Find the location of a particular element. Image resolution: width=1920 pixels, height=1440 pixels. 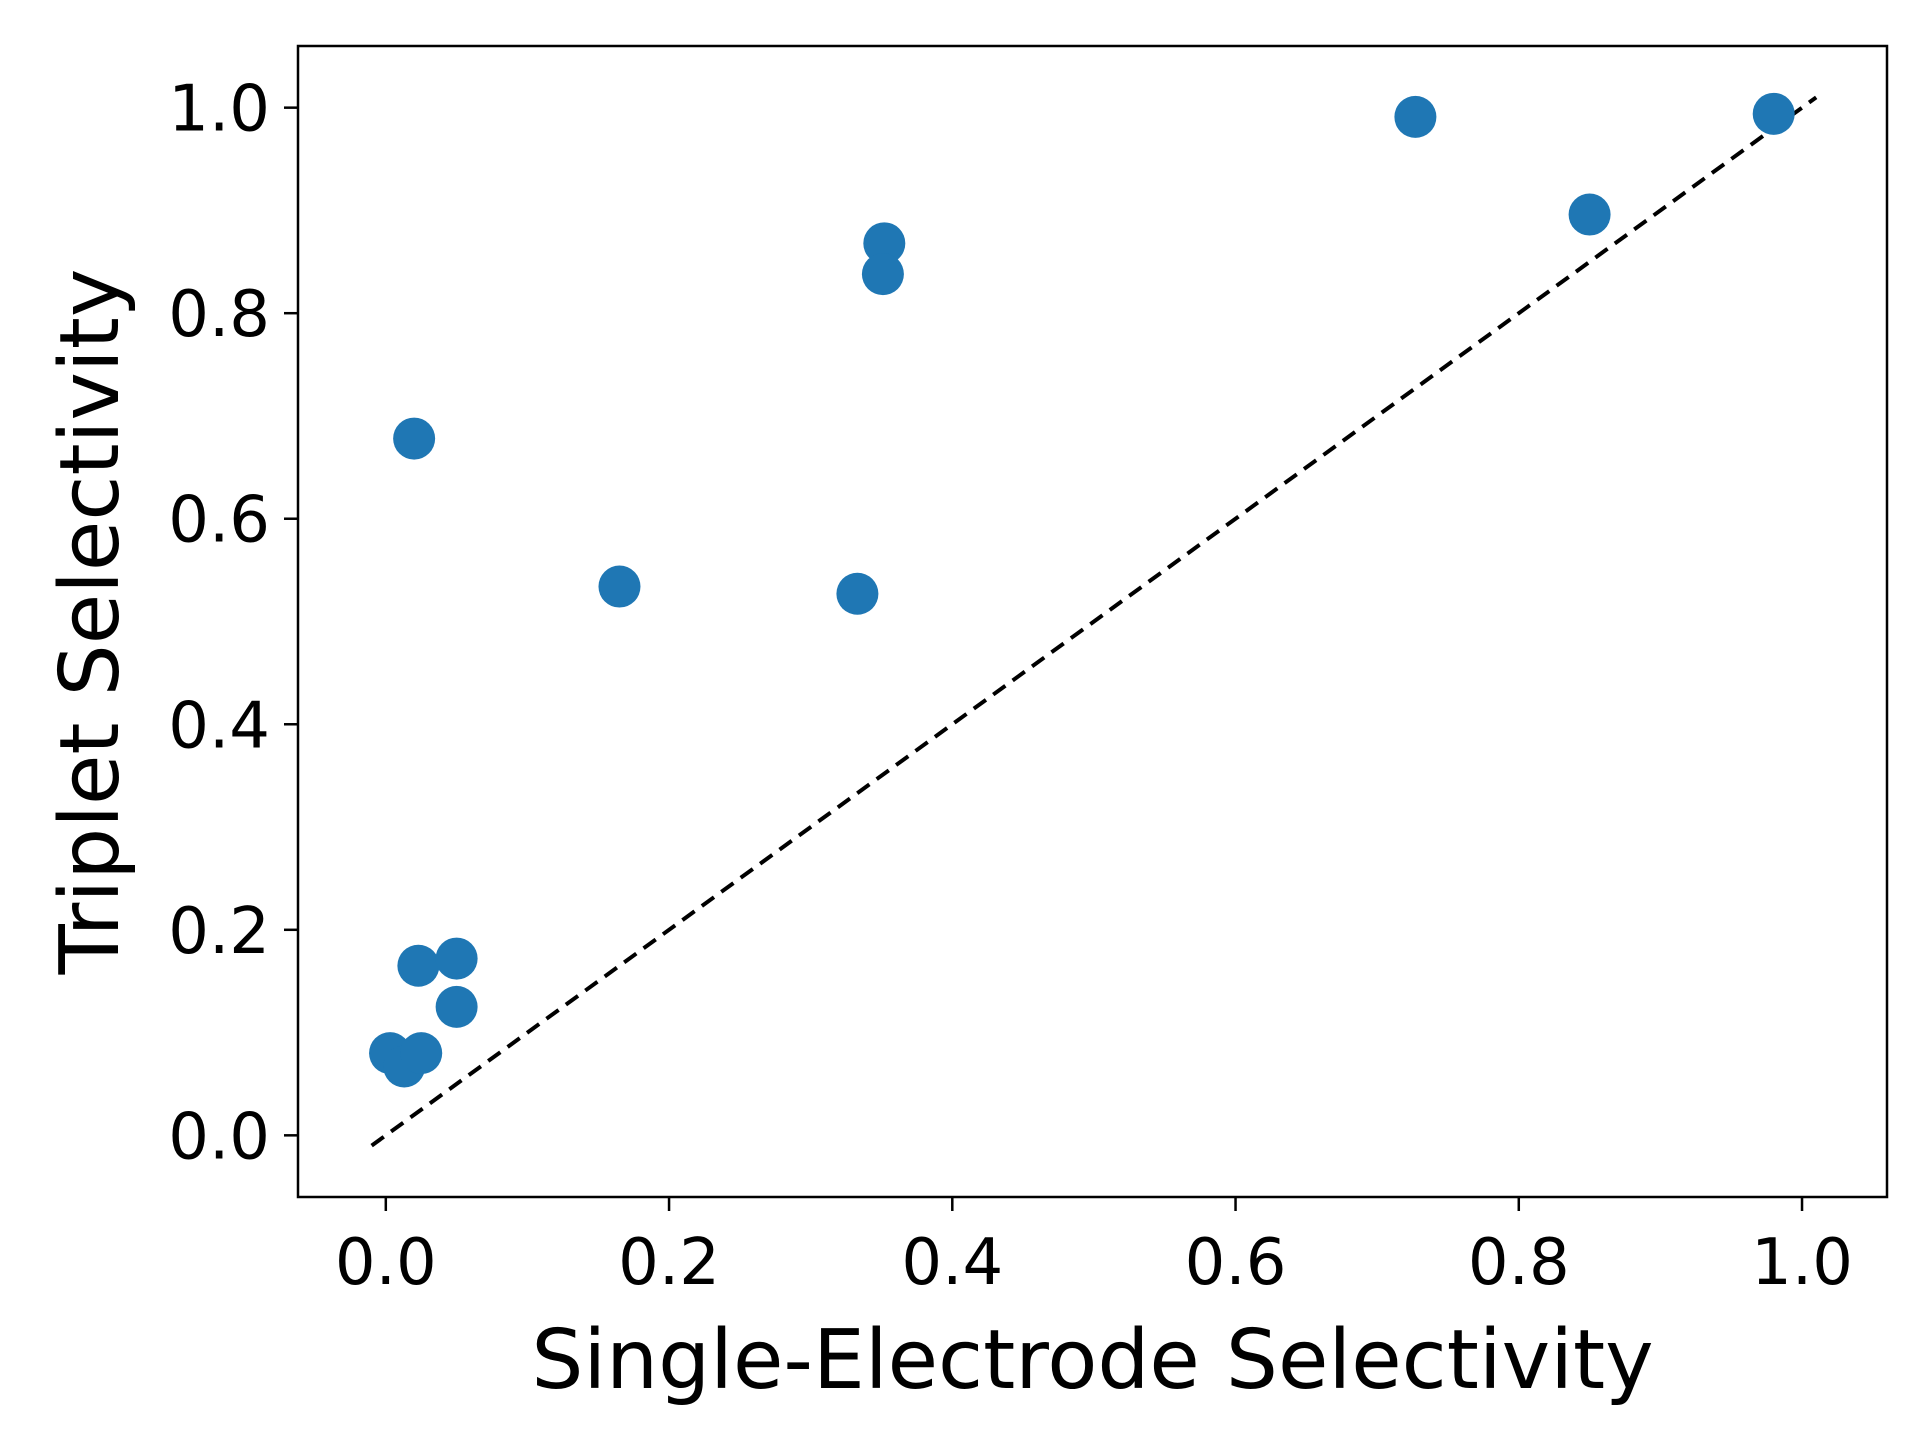

x-axis-label: Single-Electrode Selectivity is located at coordinates (1092, 1360).